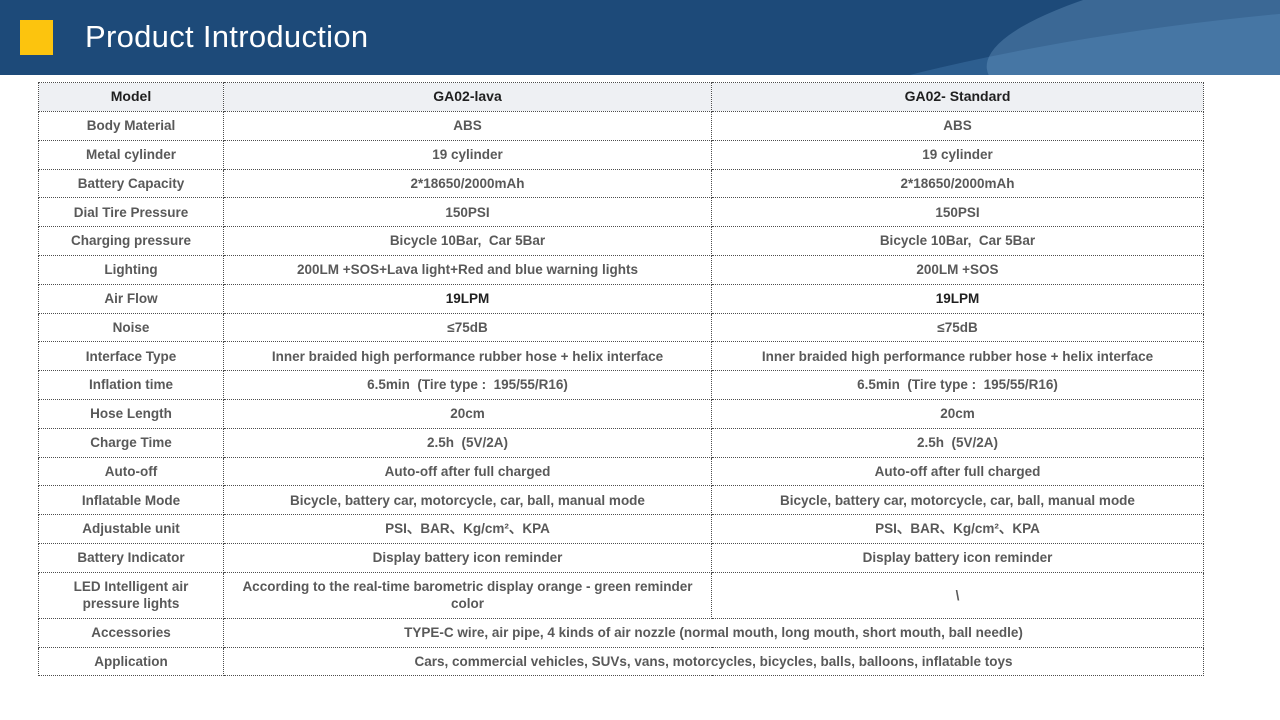 Image resolution: width=1280 pixels, height=720 pixels. What do you see at coordinates (131, 327) in the screenshot?
I see `spec-label: Noise` at bounding box center [131, 327].